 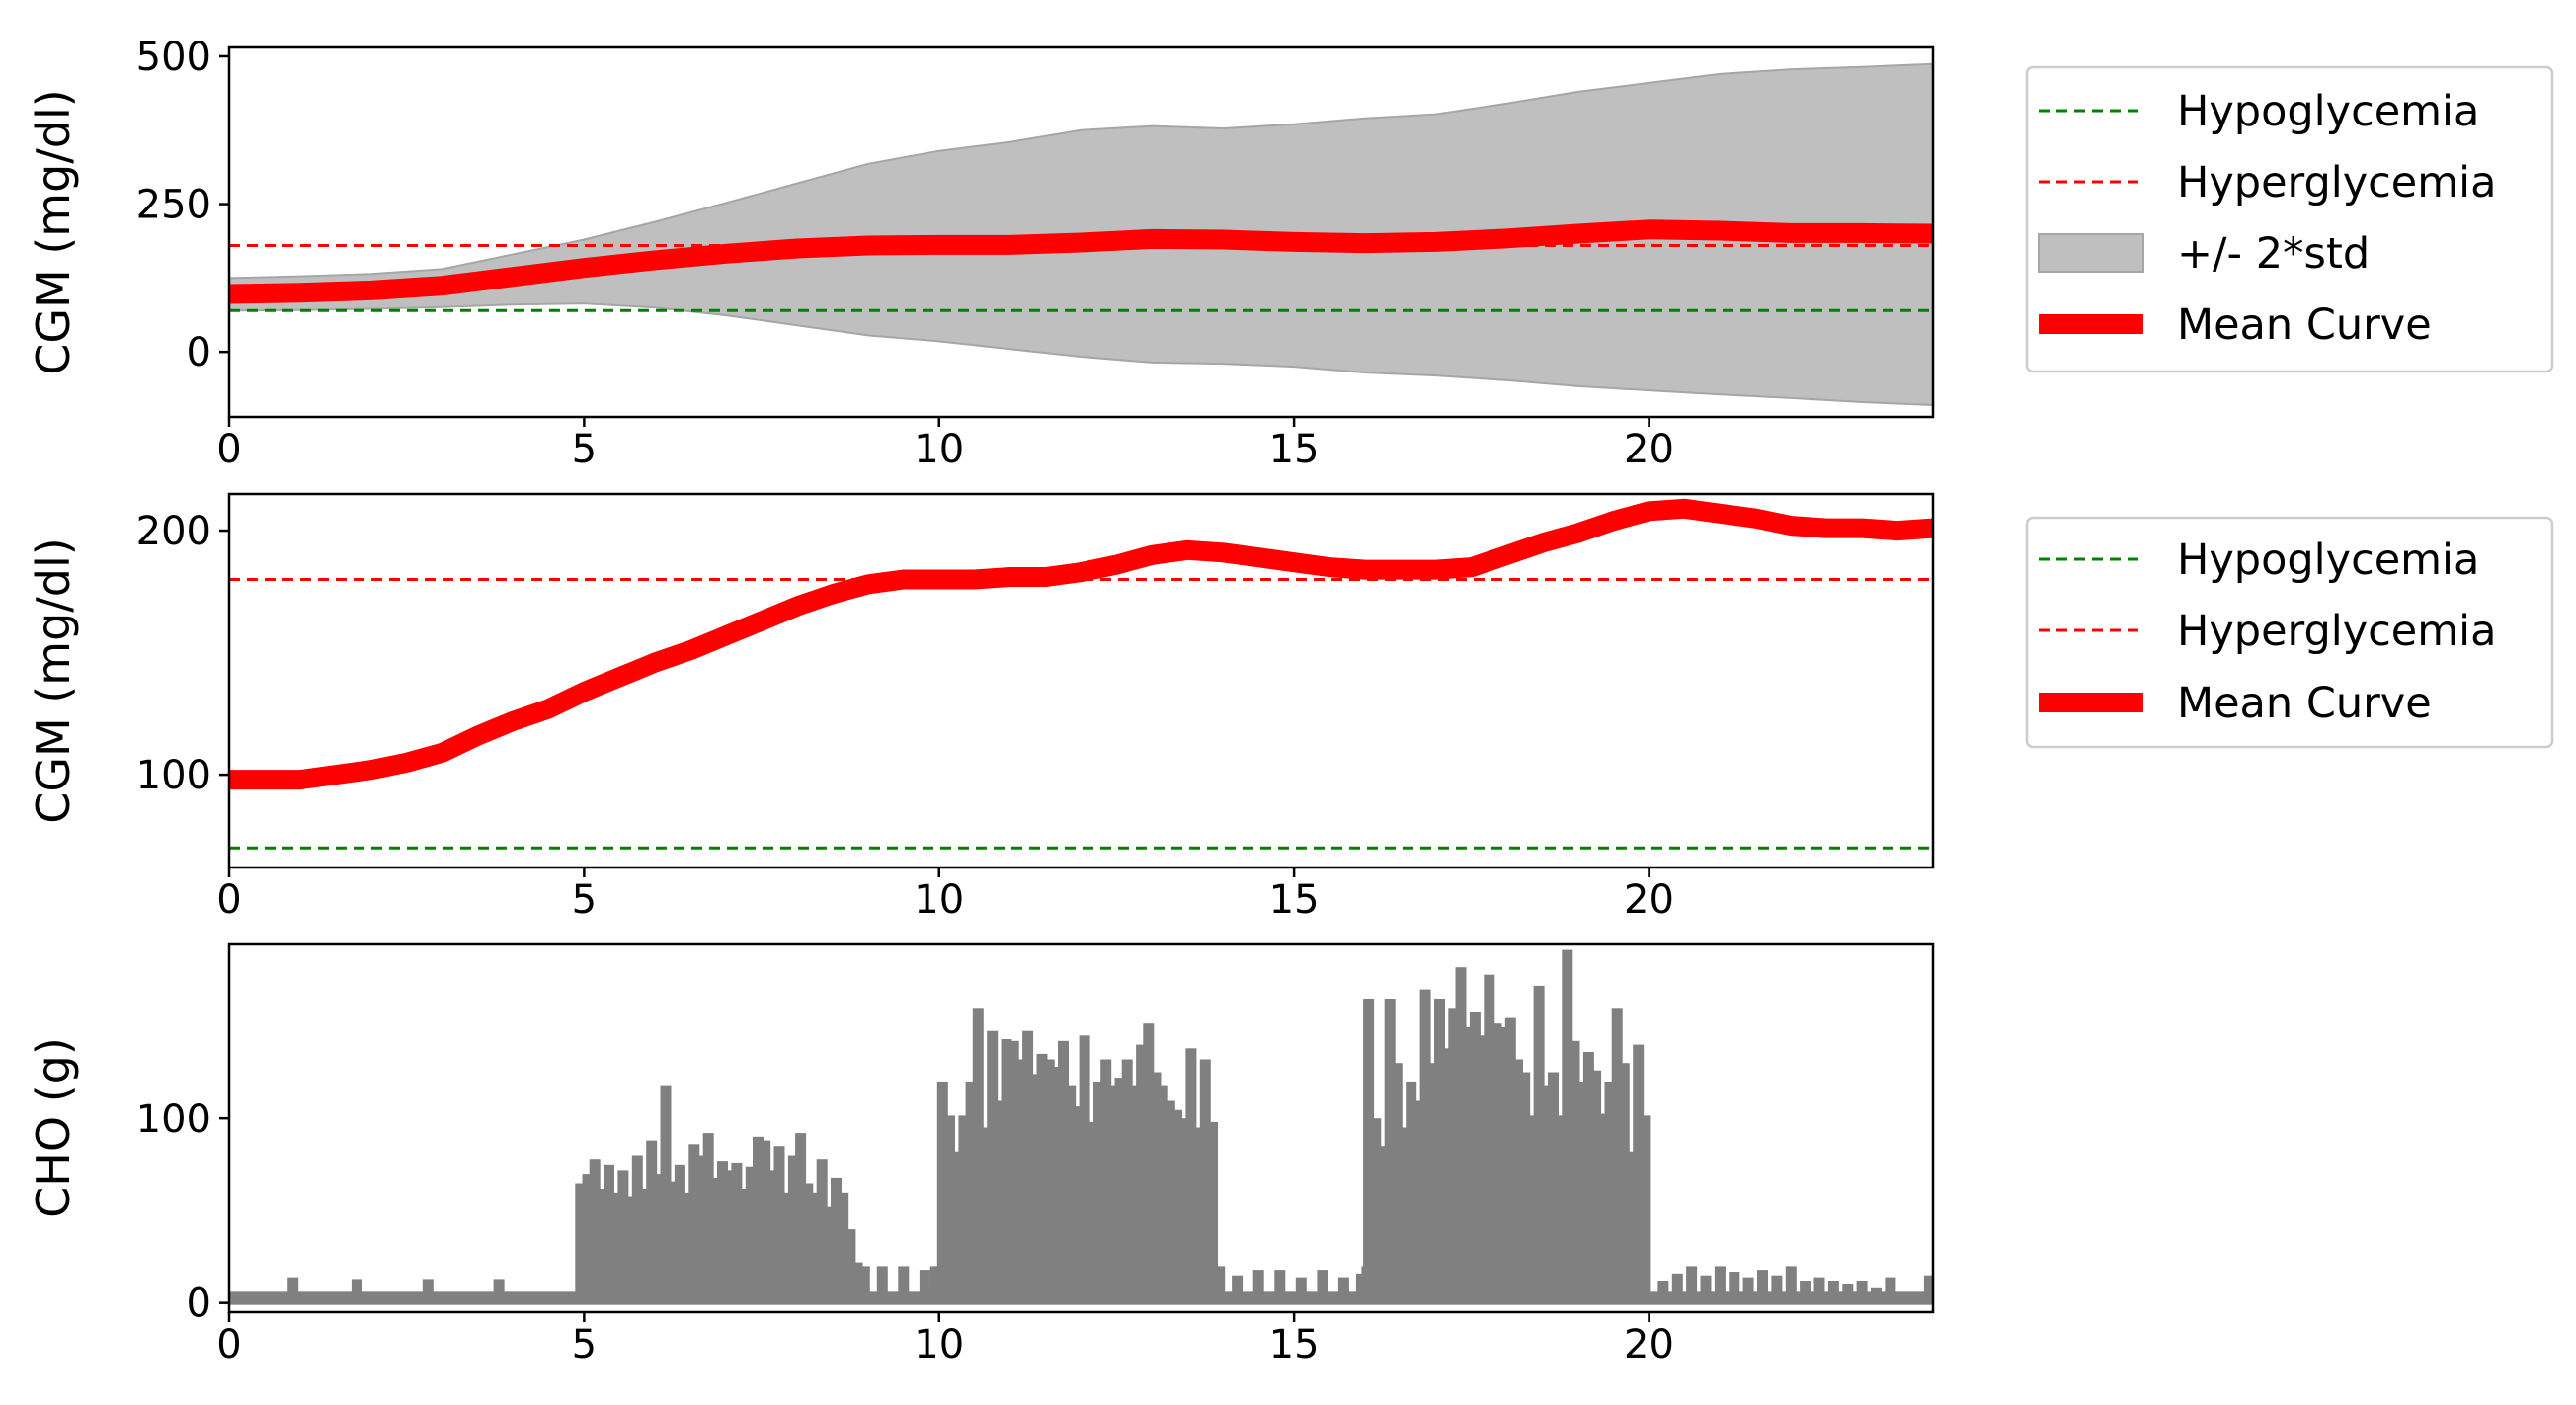 What do you see at coordinates (173, 205) in the screenshot?
I see `y-tick-label: 250` at bounding box center [173, 205].